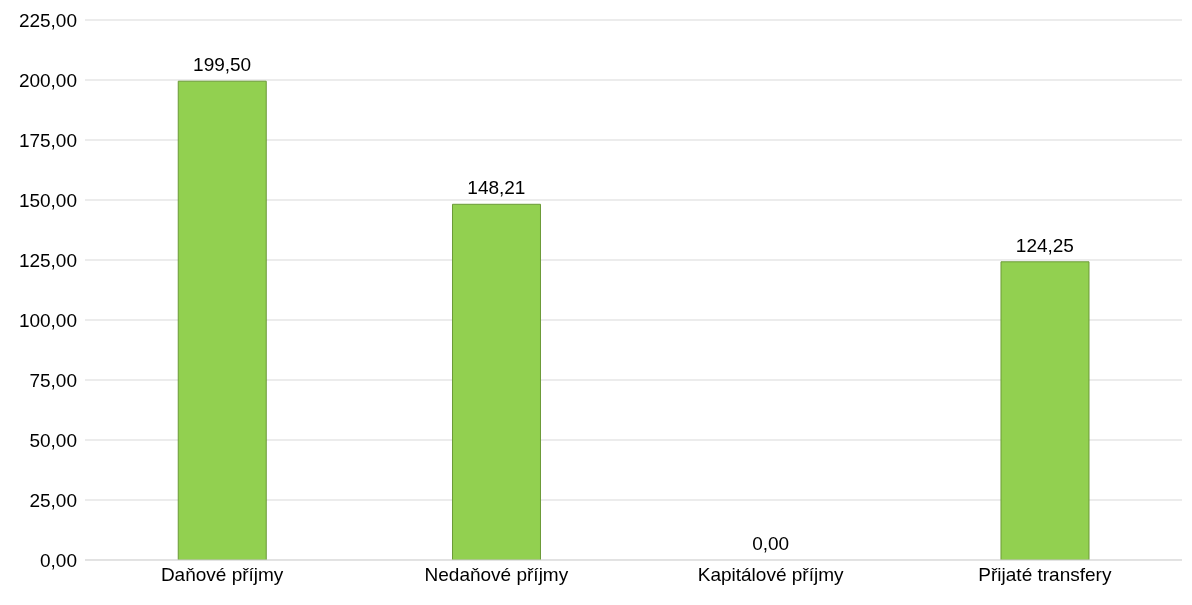 The width and height of the screenshot is (1192, 605). Describe the element at coordinates (58, 560) in the screenshot. I see `y-tick-label: 0,00` at that location.